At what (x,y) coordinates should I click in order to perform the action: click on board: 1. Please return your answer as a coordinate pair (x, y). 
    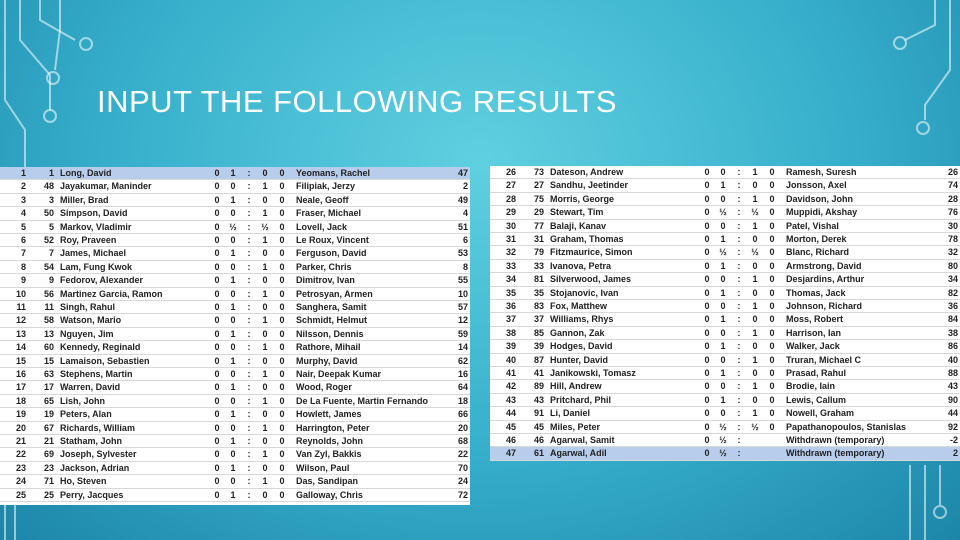
    Looking at the image, I should click on (23, 173).